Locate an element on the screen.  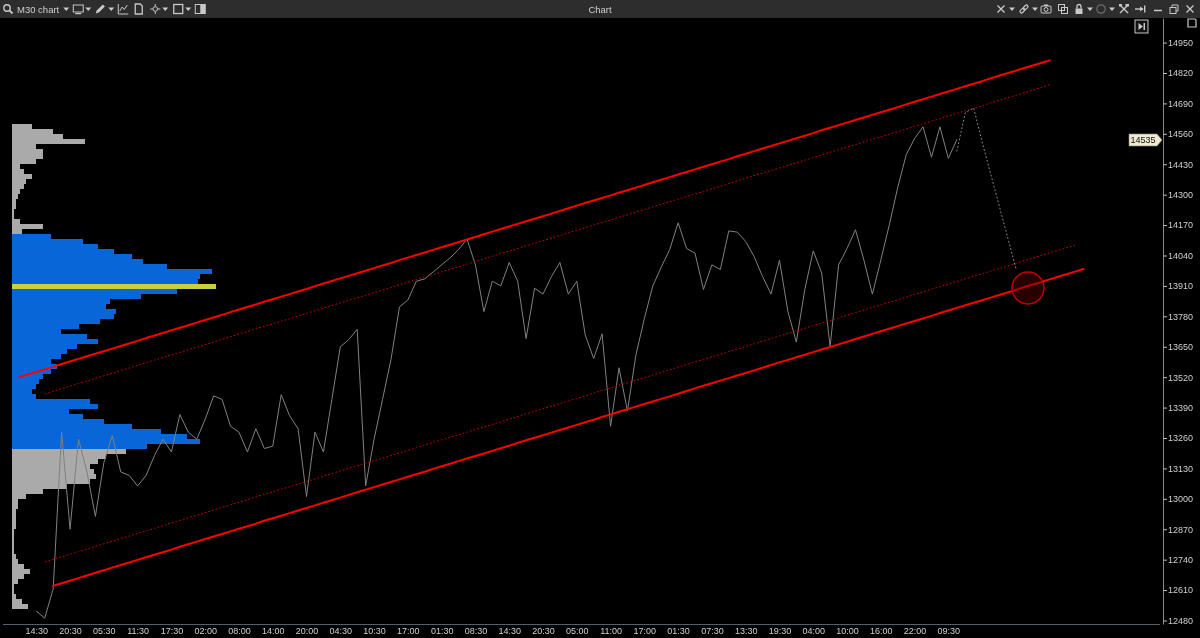
x-tick-label: 05:30 is located at coordinates (104, 631).